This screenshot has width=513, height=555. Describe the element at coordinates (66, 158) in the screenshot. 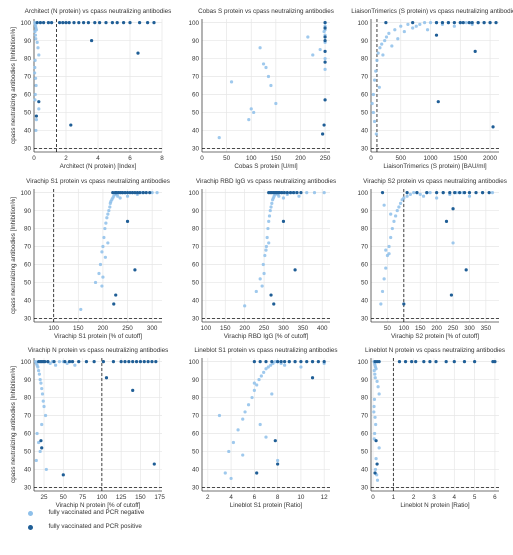

I see `panel-1-xtick-2: 2` at that location.